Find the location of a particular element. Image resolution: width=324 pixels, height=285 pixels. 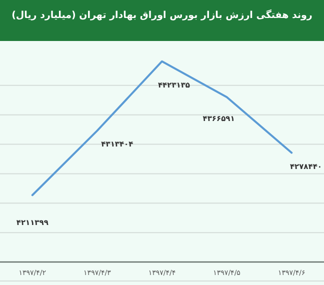

chart-title: روند هفتگی ارزش بازار بورس اوراق بهادار تهران (میلیارد ریال) is located at coordinates (162, 15).